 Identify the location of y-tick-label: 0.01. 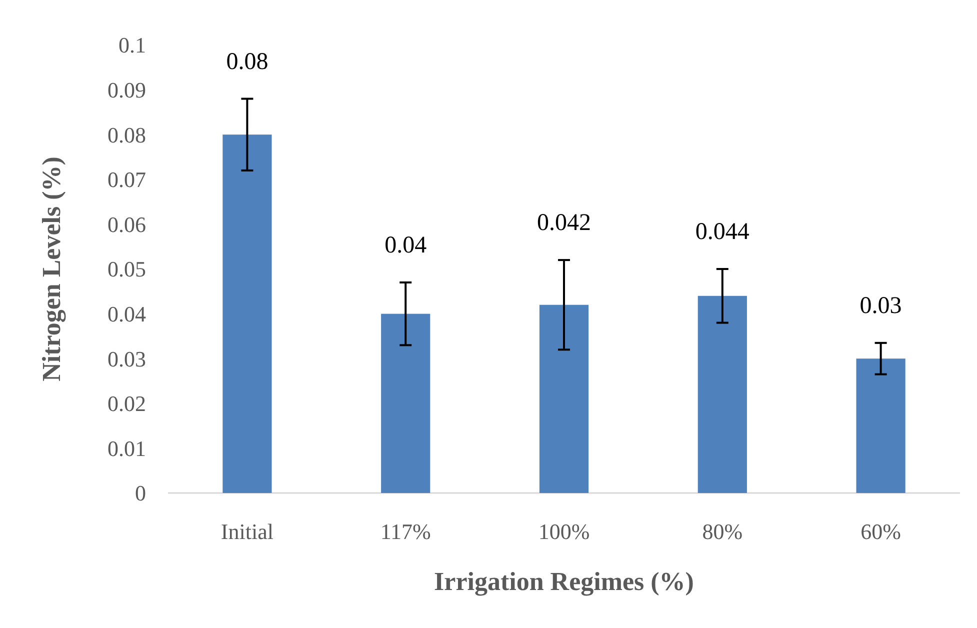
(127, 448).